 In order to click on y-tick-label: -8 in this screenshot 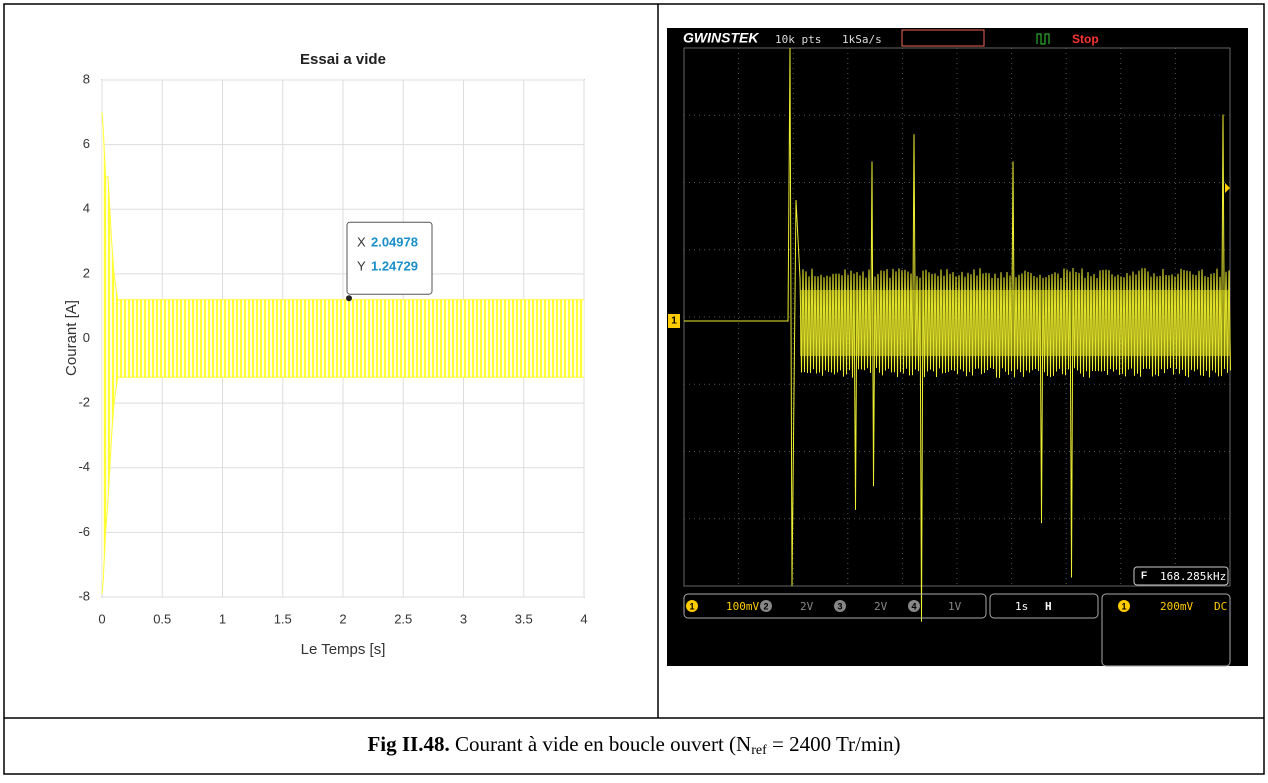, I will do `click(84, 595)`.